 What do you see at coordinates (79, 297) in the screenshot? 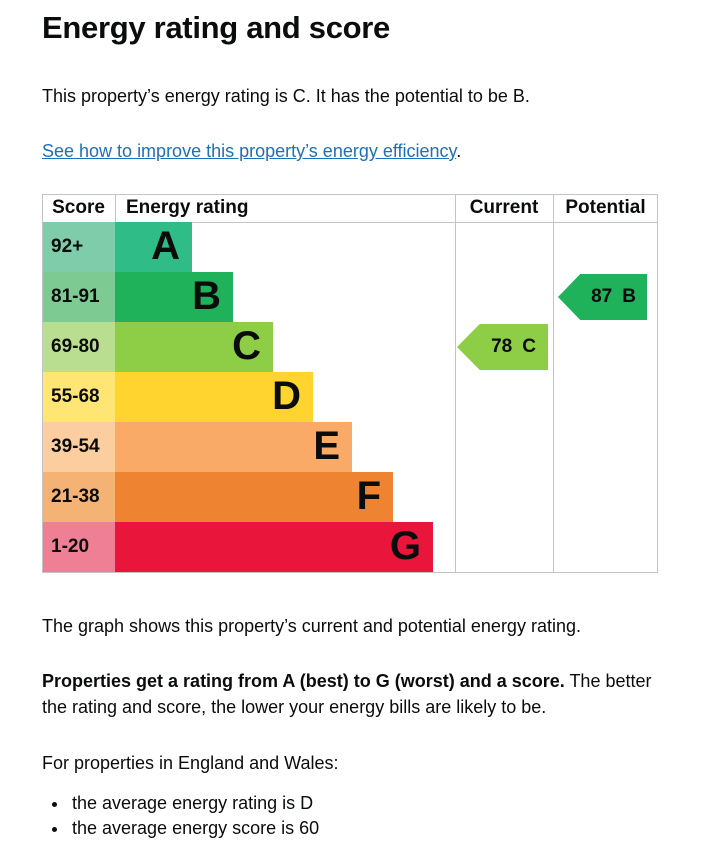
I see `score-range-b: 81-91` at bounding box center [79, 297].